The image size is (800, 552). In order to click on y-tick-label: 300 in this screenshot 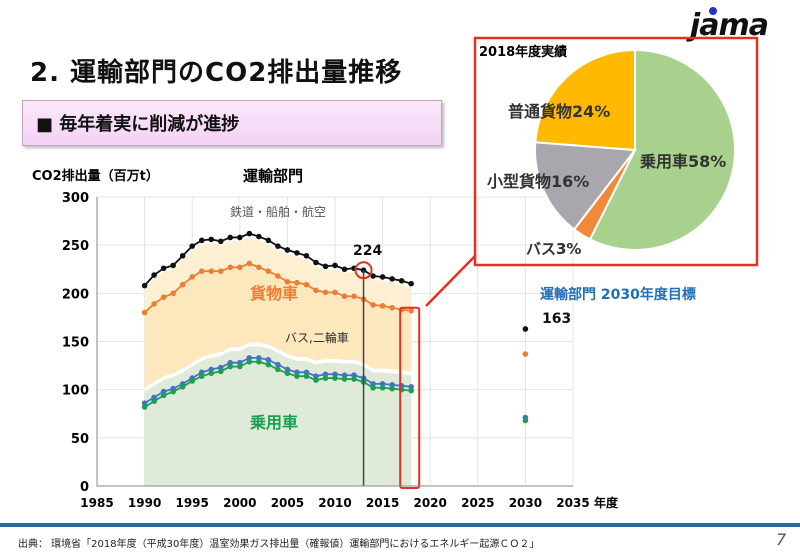, I will do `click(75, 198)`.